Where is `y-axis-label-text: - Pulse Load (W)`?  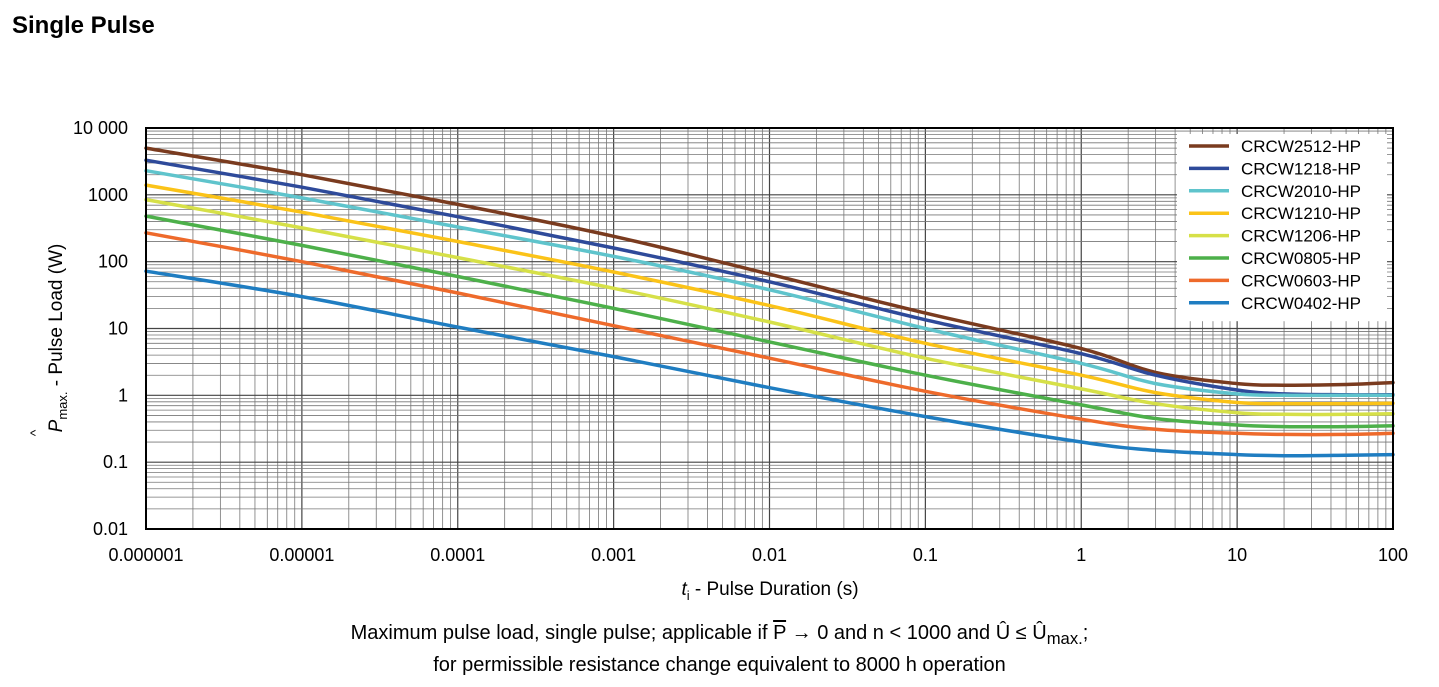
y-axis-label-text: - Pulse Load (W) is located at coordinates (56, 318).